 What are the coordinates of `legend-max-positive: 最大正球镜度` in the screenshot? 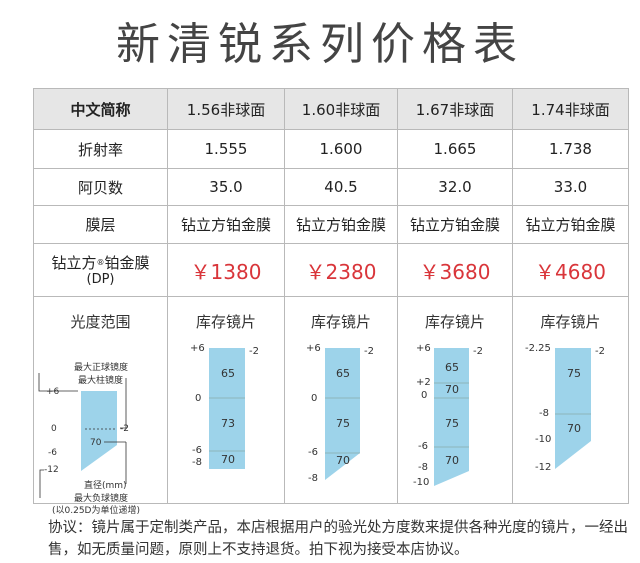 It's located at (101, 368).